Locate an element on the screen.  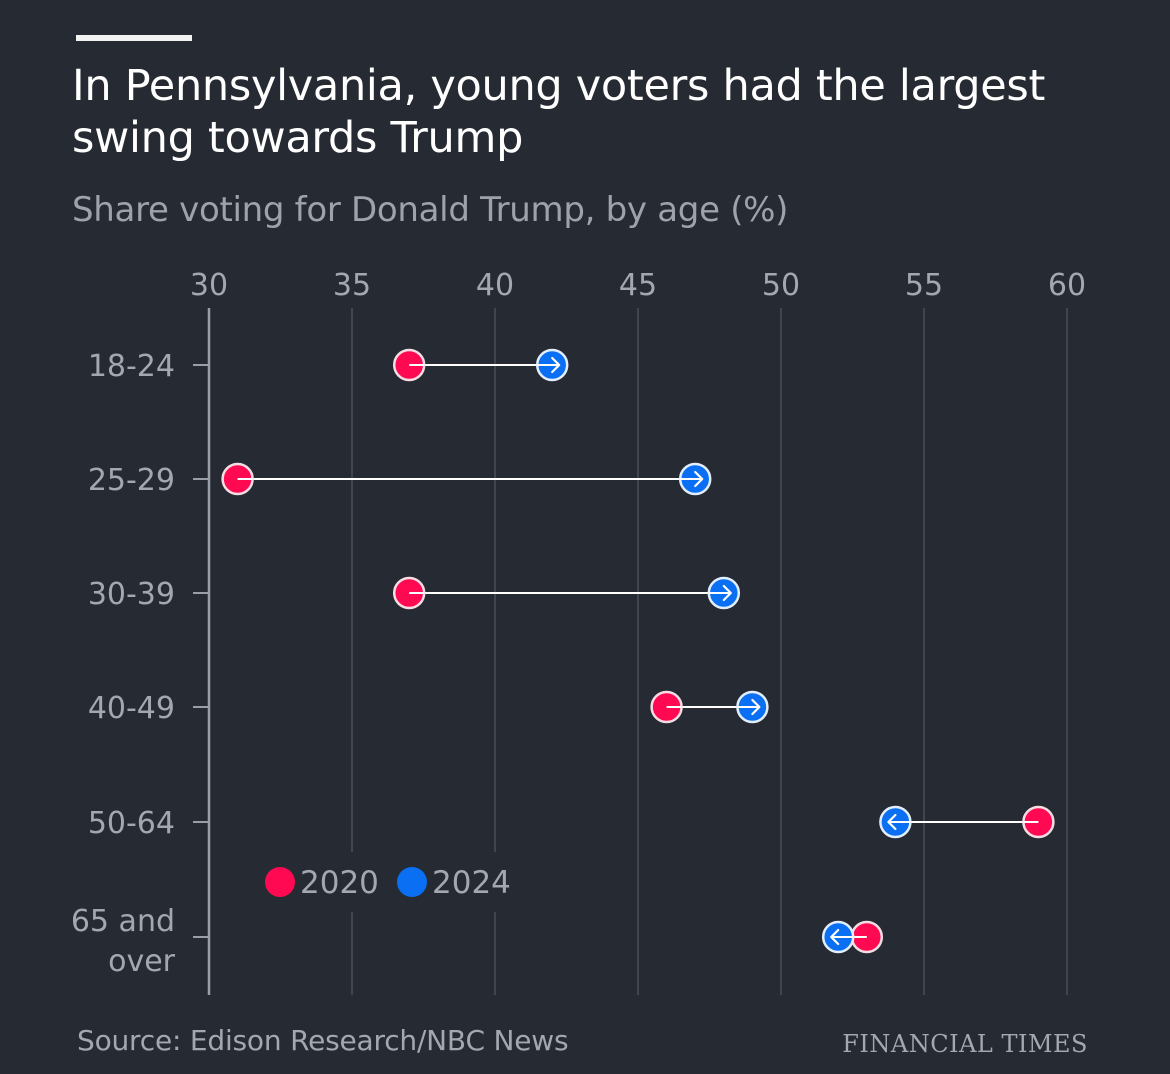
legend-swatch-2024 is located at coordinates (412, 882).